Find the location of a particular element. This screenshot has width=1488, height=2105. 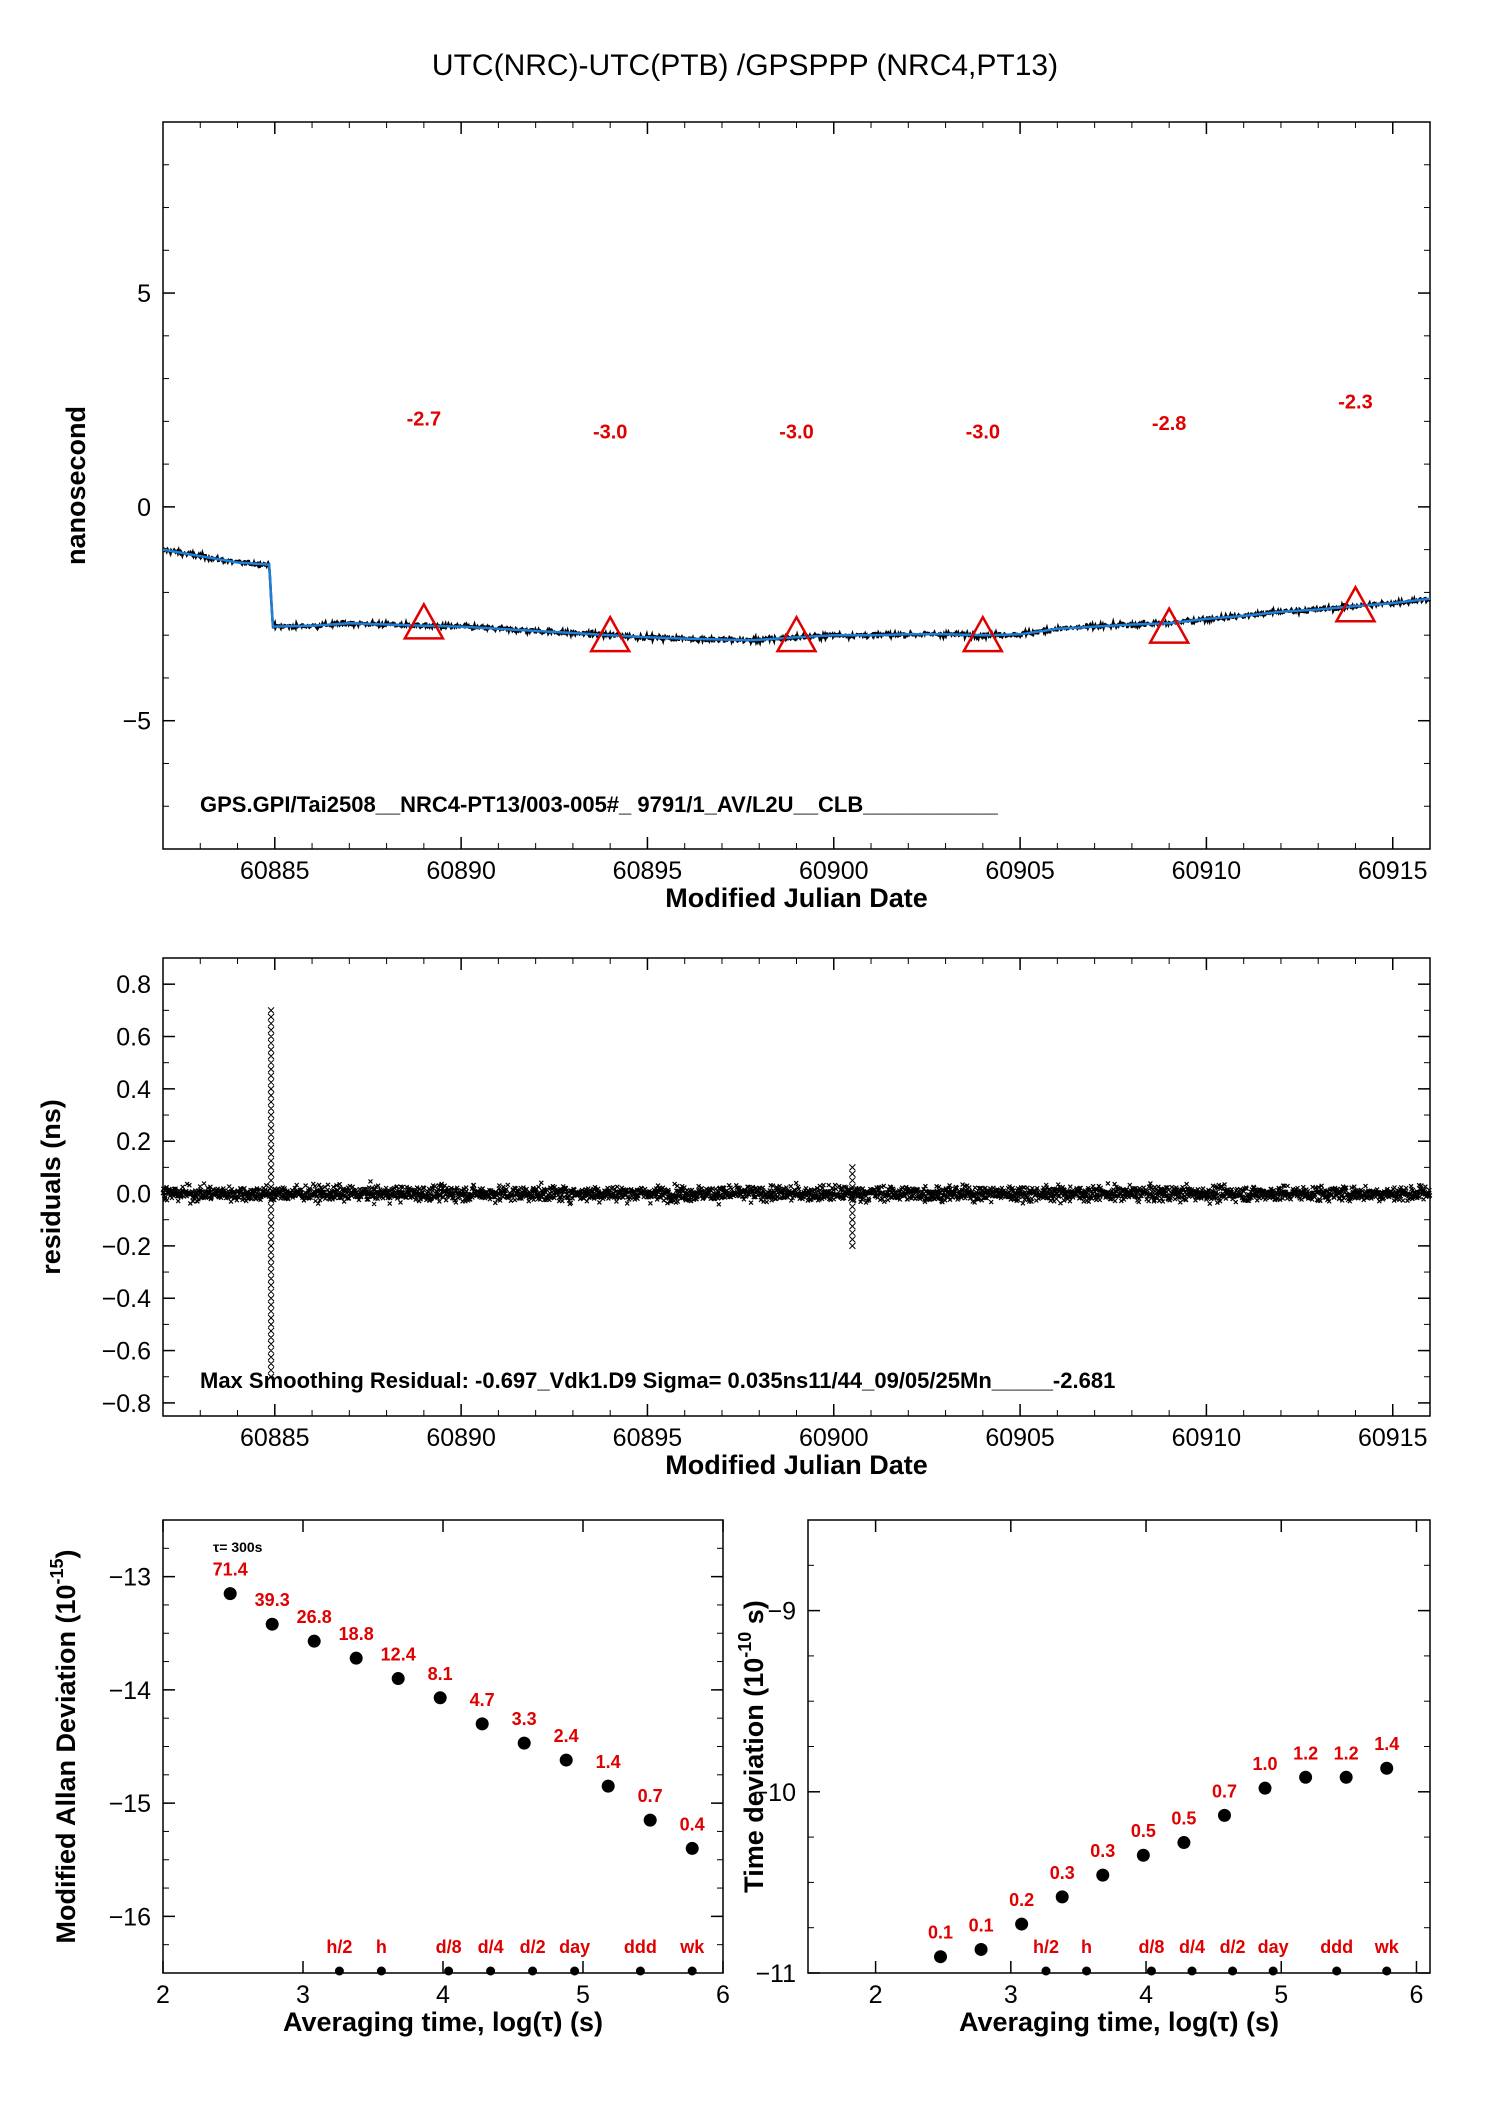

mdev-scale-label: h/2 is located at coordinates (339, 1947).